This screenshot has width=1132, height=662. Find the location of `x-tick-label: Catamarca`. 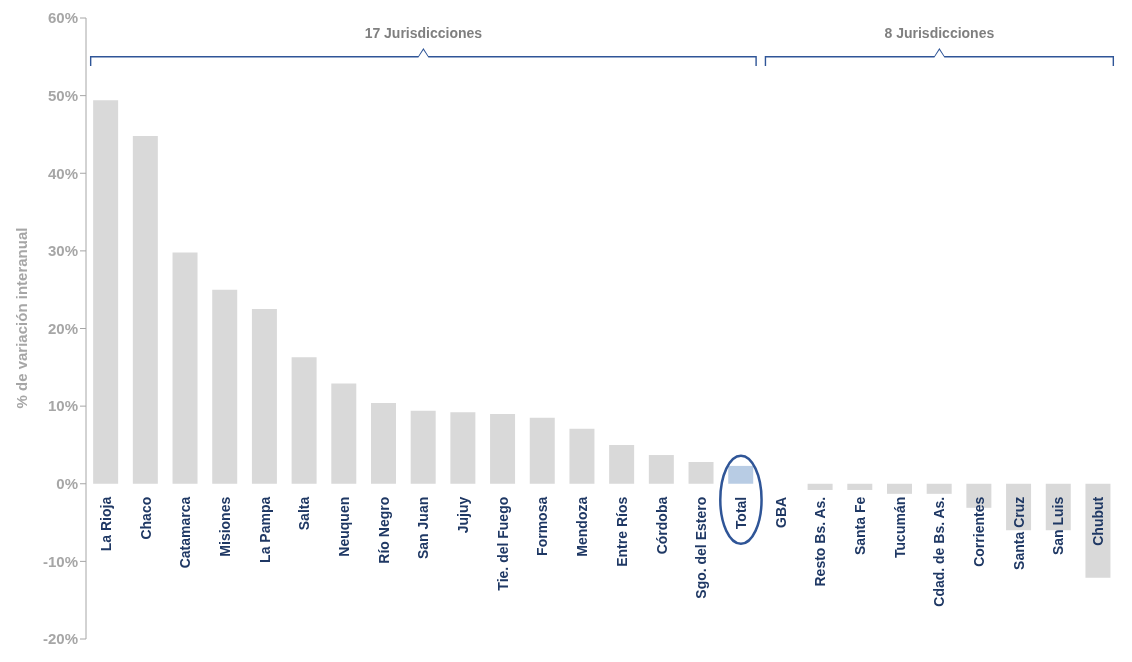

x-tick-label: Catamarca is located at coordinates (185, 532).